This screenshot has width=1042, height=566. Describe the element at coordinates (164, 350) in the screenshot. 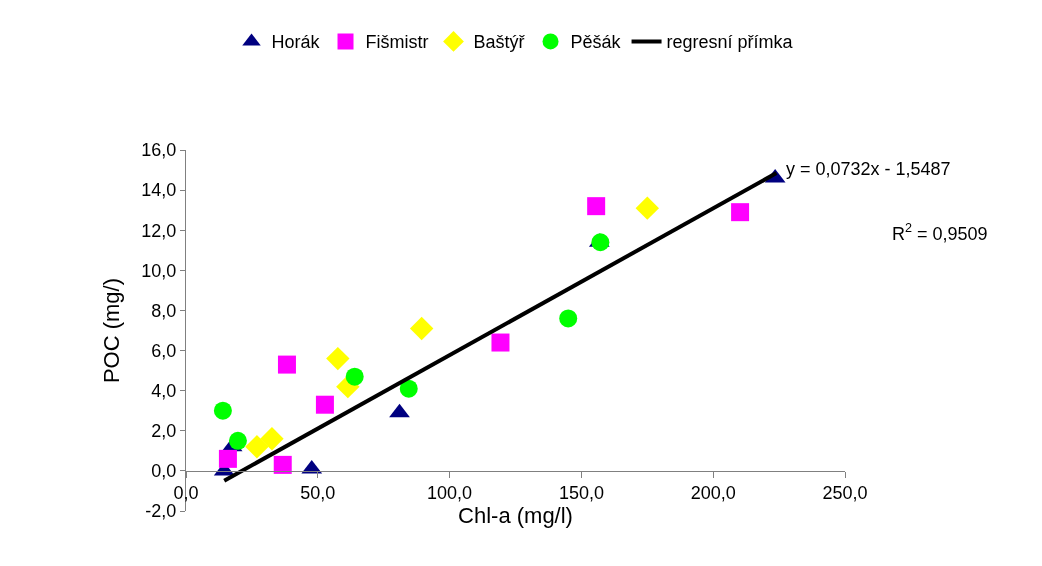

I see `y-tick-label: 6,0` at that location.